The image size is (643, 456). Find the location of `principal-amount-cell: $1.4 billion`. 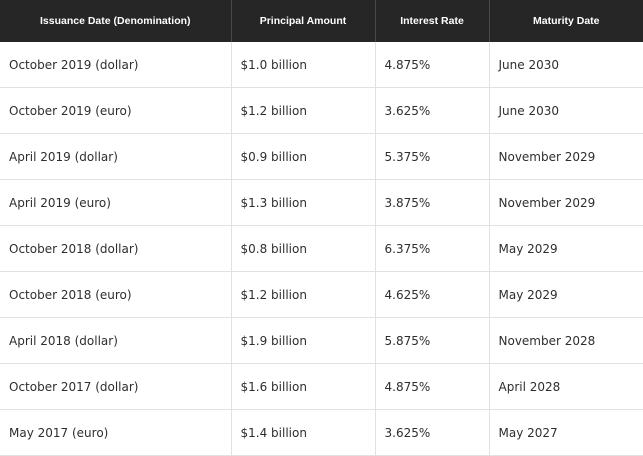

principal-amount-cell: $1.4 billion is located at coordinates (303, 432).